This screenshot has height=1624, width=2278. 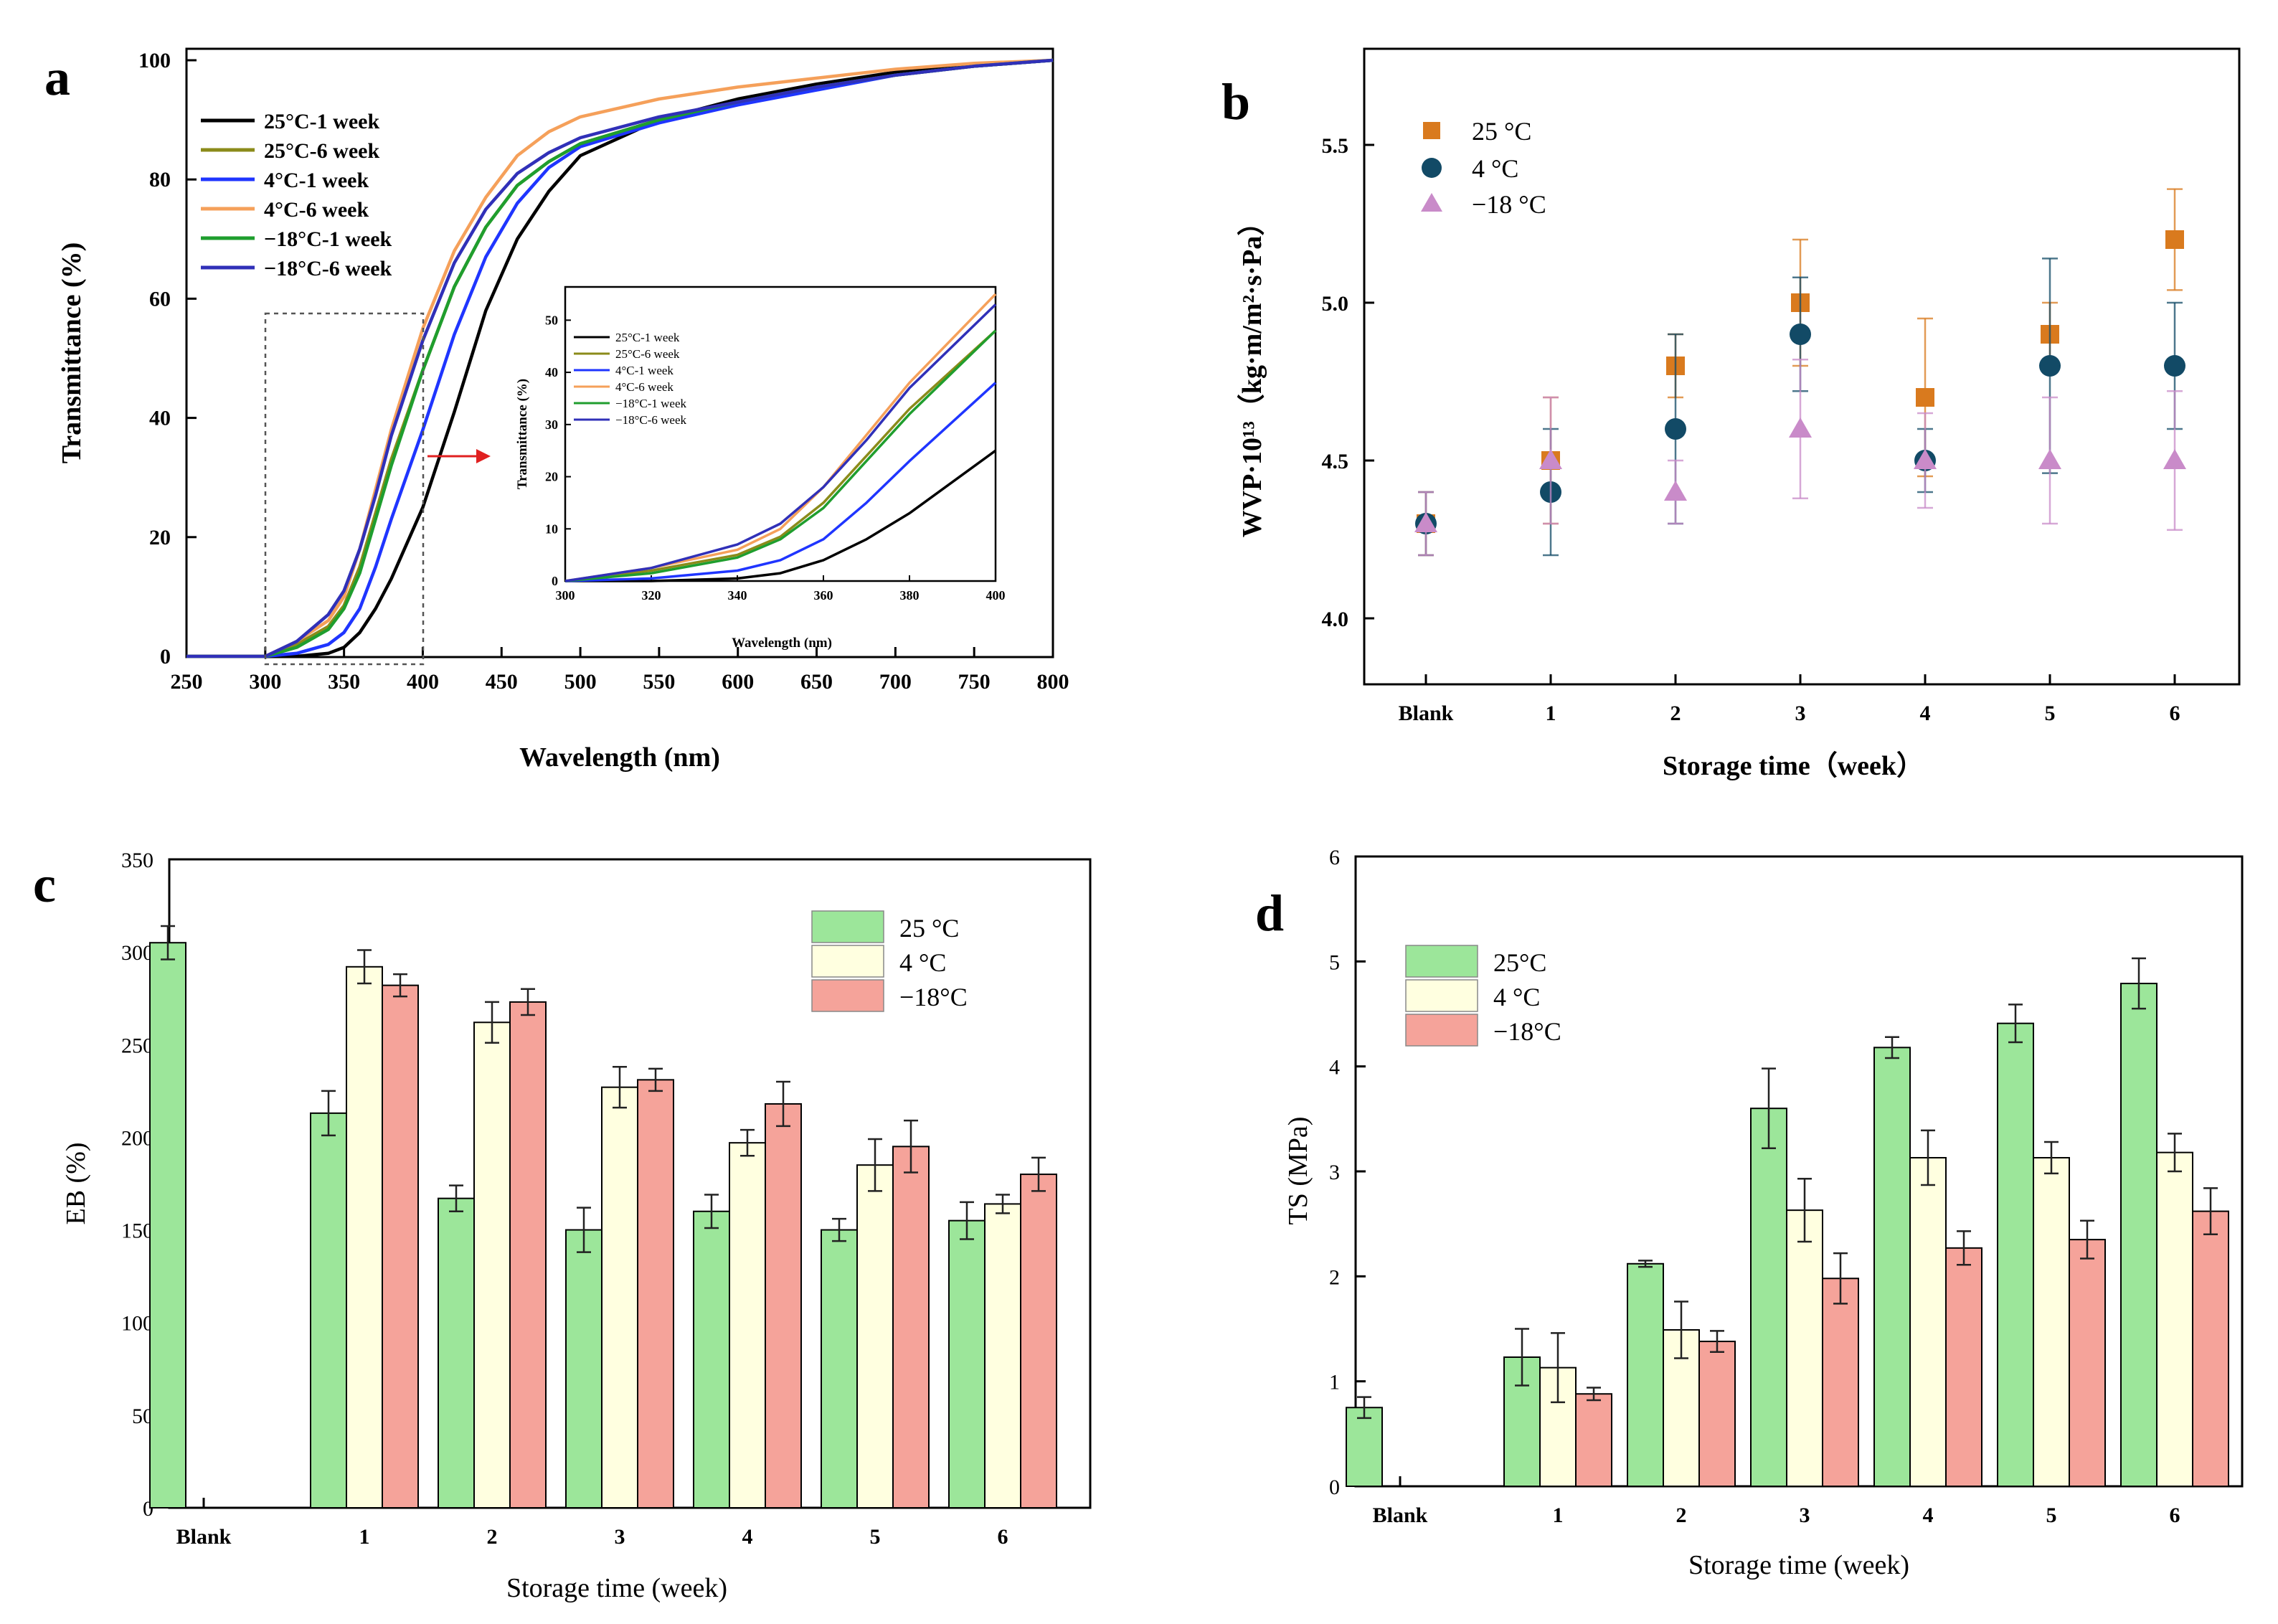 I want to click on zoom-arrow, so click(x=459, y=456).